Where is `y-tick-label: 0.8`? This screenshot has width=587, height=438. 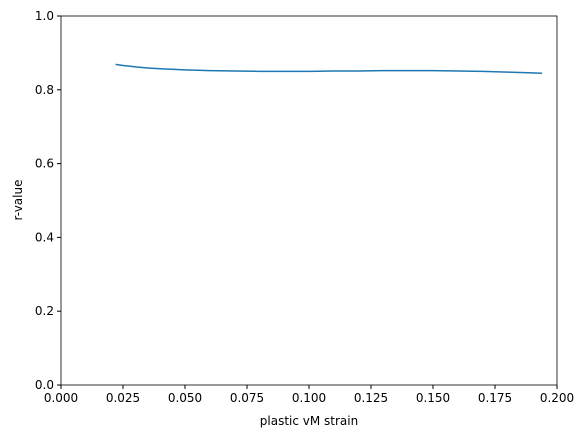 y-tick-label: 0.8 is located at coordinates (44, 90).